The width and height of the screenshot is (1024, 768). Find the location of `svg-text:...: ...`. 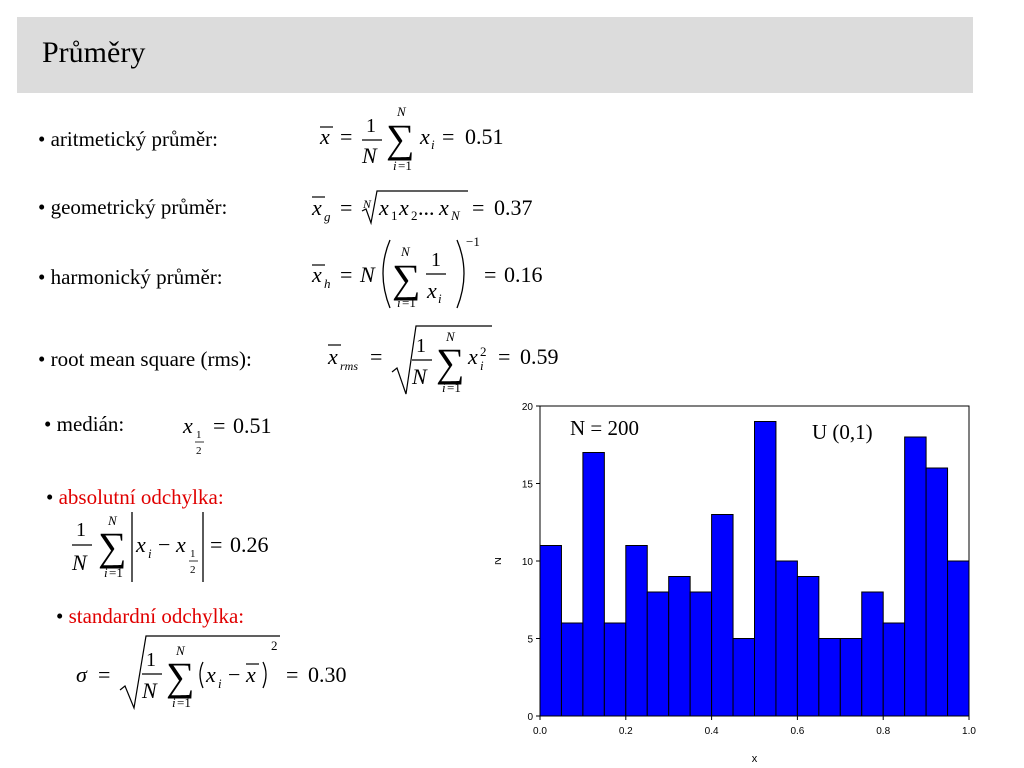

svg-text:...: ... is located at coordinates (426, 207).